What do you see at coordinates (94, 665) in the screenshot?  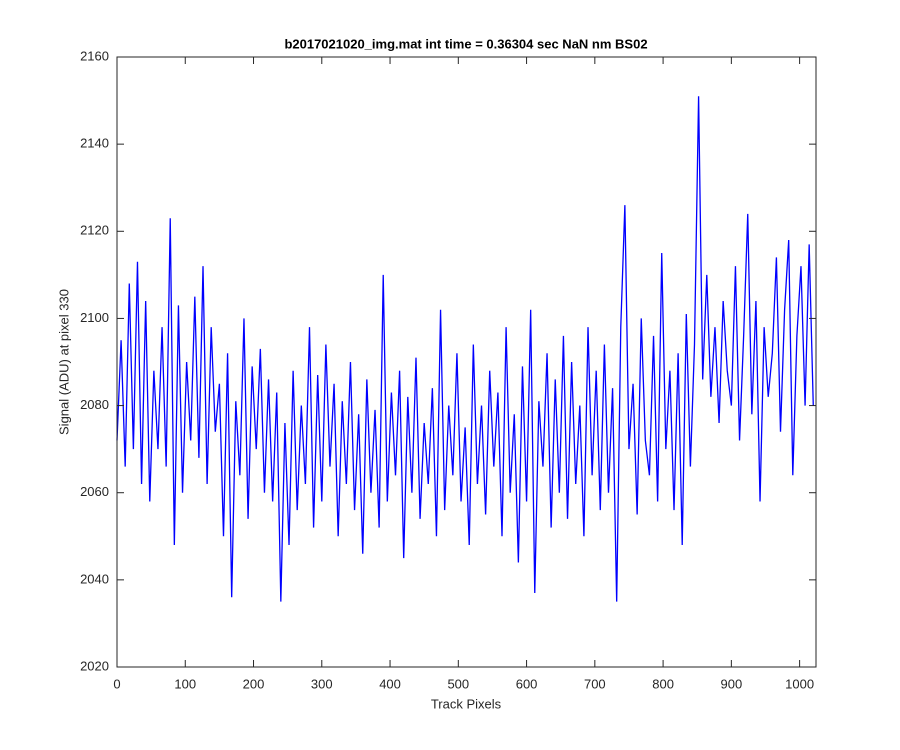 I see `y-tick-label: 2020` at bounding box center [94, 665].